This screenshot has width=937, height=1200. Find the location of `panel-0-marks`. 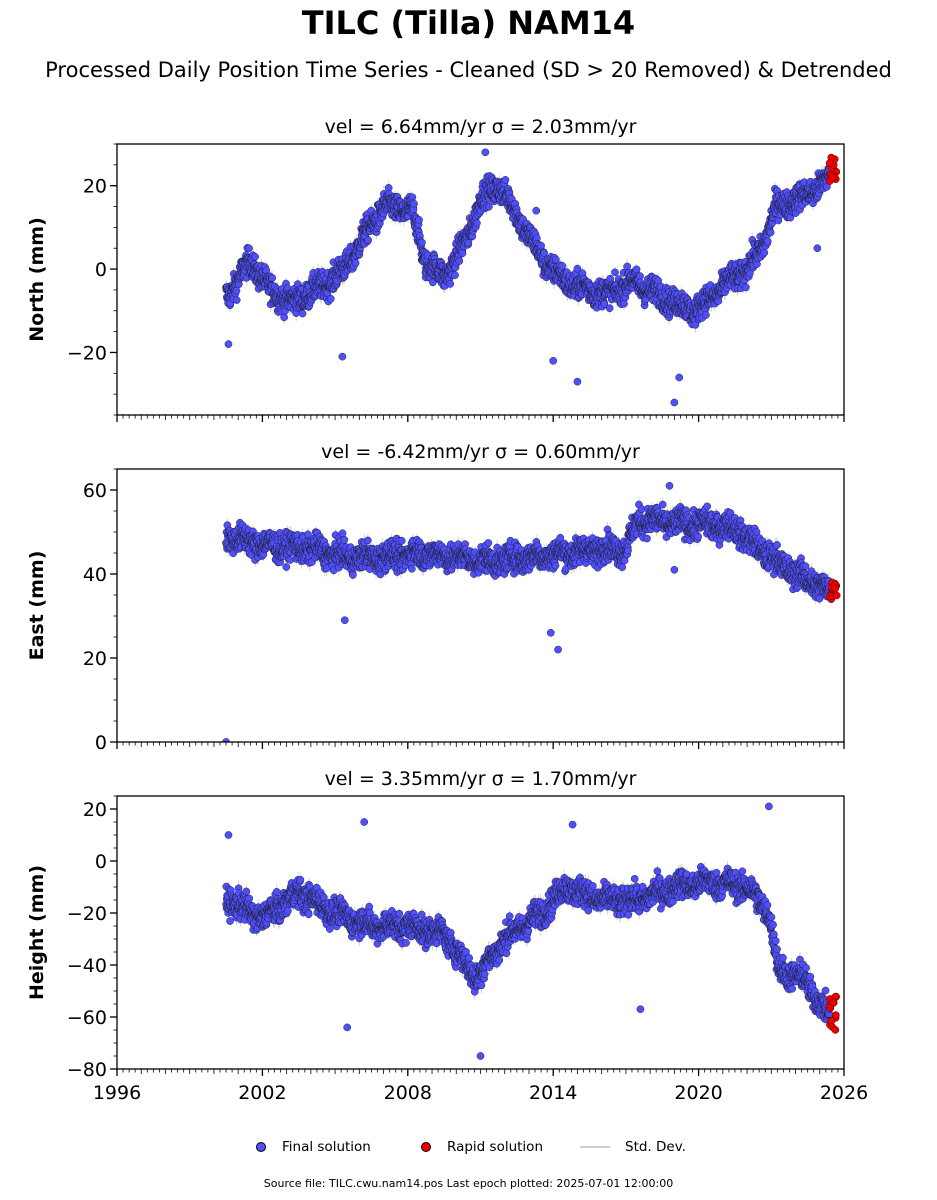

panel-0-marks is located at coordinates (531, 277).